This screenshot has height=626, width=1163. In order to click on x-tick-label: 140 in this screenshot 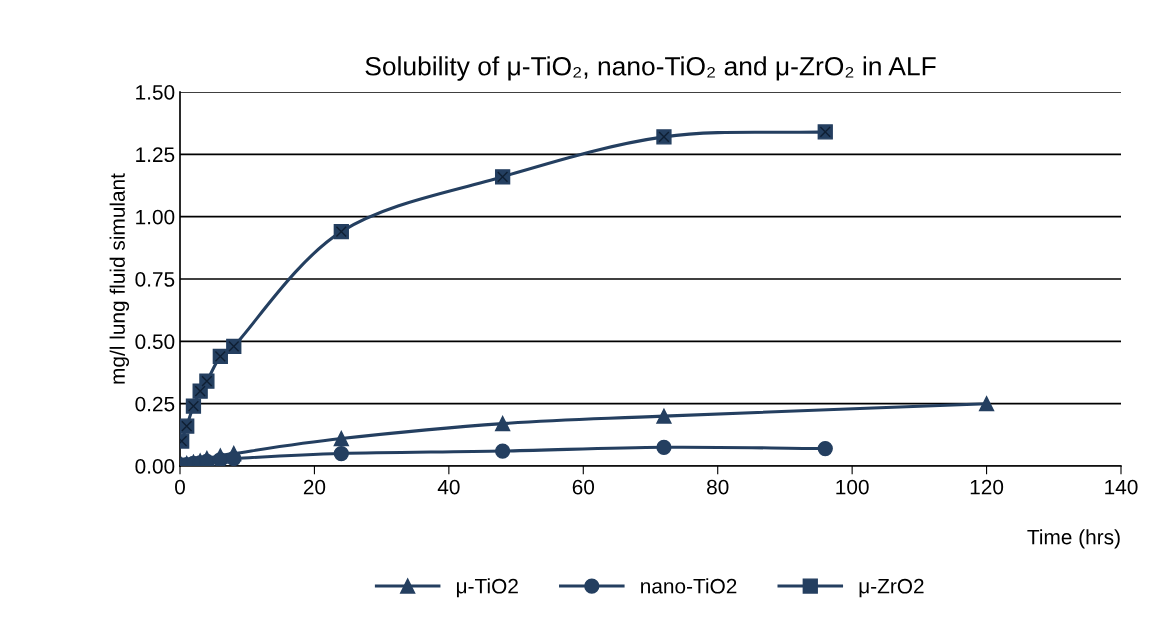, I will do `click(1121, 487)`.